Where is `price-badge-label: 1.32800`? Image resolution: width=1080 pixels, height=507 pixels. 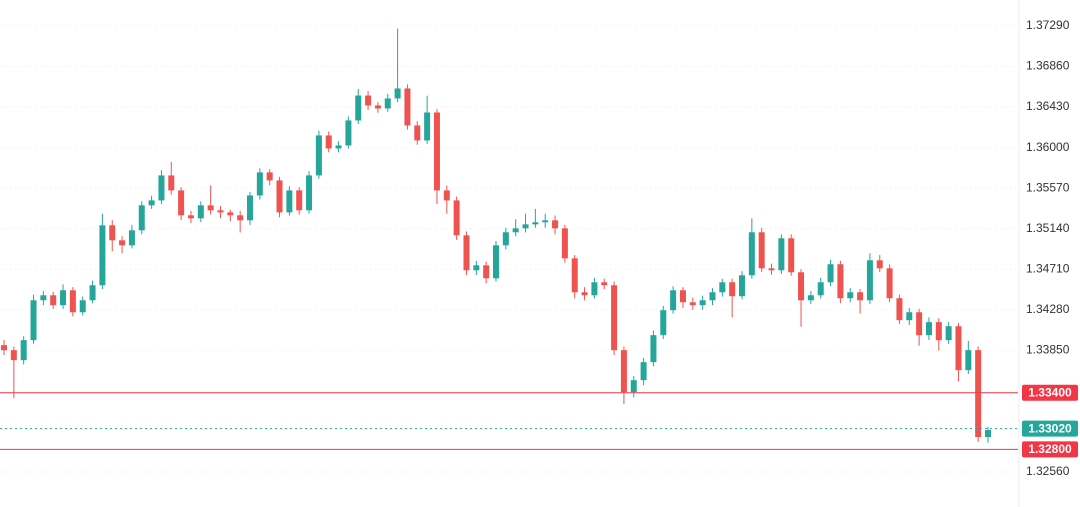
price-badge-label: 1.32800 is located at coordinates (1050, 449).